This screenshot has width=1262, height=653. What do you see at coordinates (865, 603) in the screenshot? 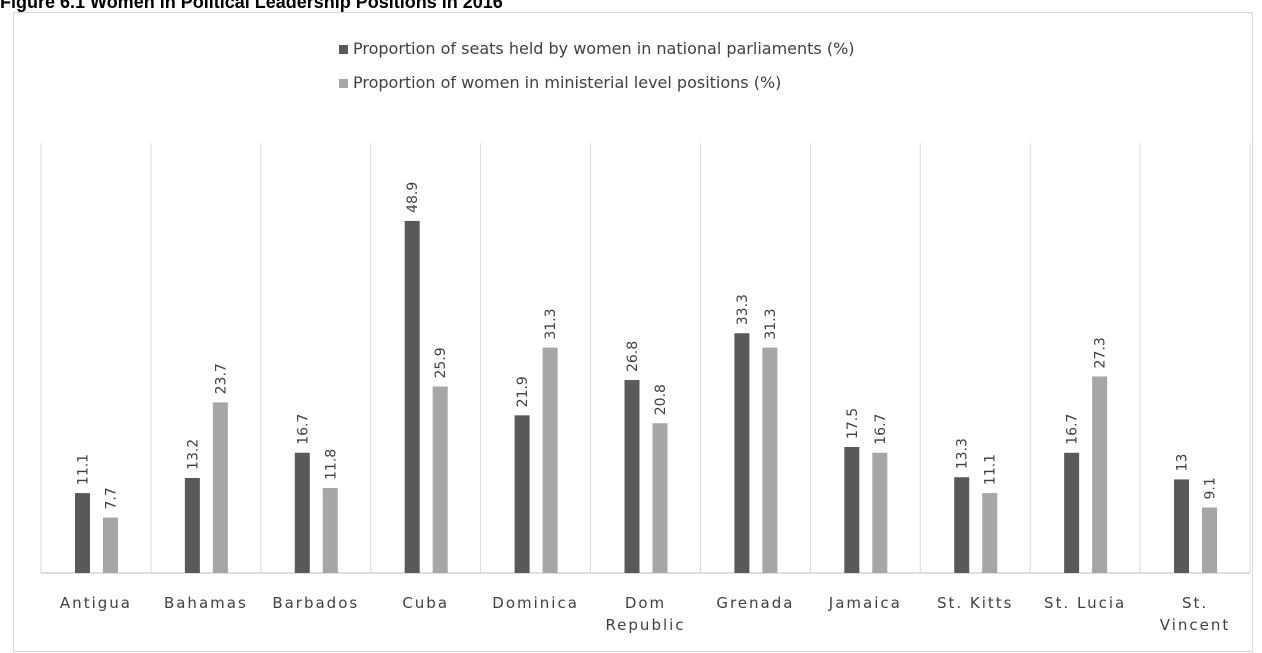
I see `x-tick-label: Jamaica` at bounding box center [865, 603].